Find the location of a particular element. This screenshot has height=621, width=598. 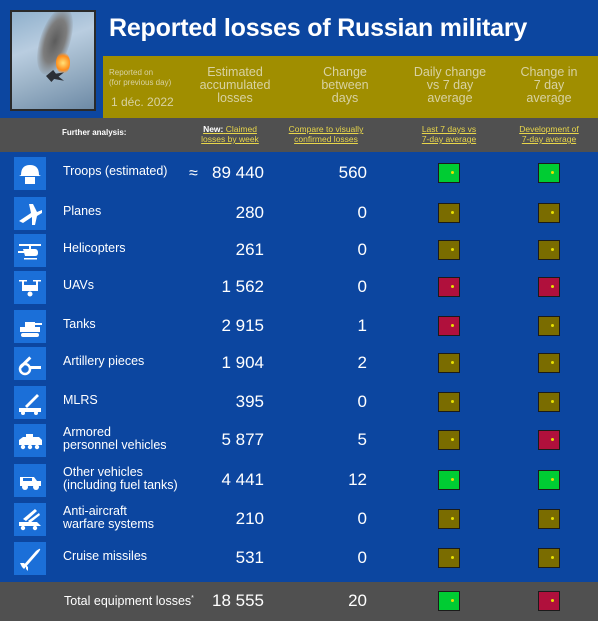

row-label: Anti-aircraft warfare systems is located at coordinates (108, 517).